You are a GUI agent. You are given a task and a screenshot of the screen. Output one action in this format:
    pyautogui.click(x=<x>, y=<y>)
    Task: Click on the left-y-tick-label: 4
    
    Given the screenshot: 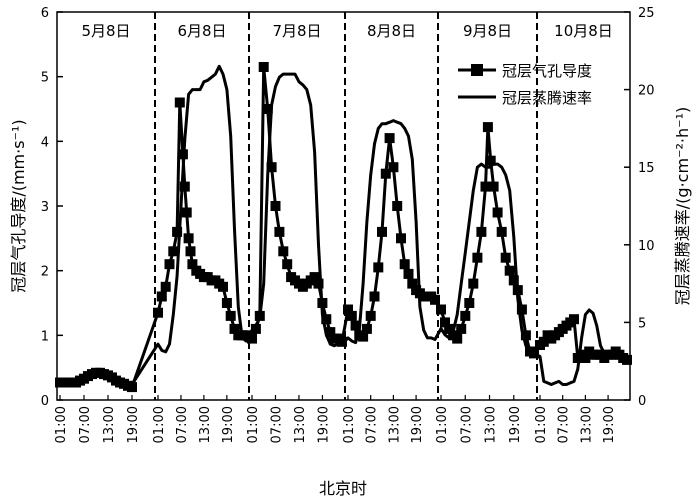 What is the action you would take?
    pyautogui.click(x=45, y=142)
    